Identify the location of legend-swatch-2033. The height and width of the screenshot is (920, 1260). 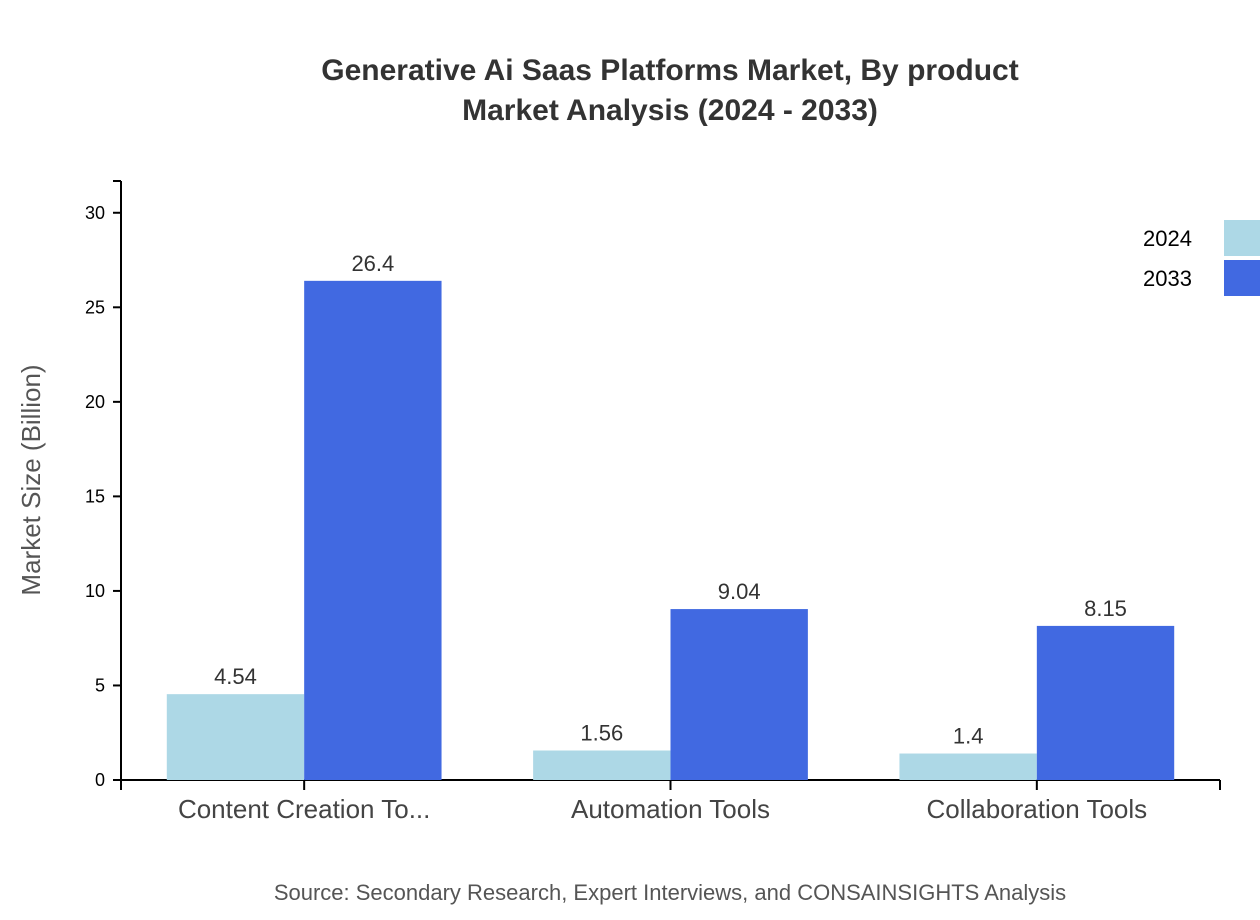
(1242, 278).